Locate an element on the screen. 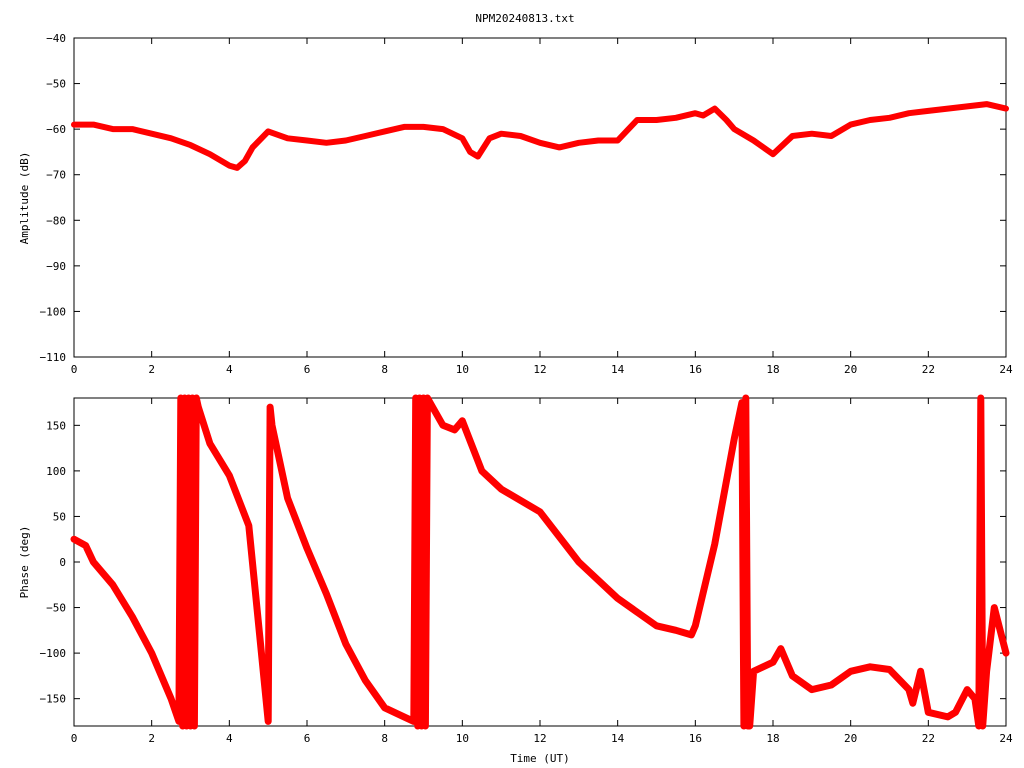 The image size is (1024, 768). phase-y-tick-label: −100 is located at coordinates (53, 653).